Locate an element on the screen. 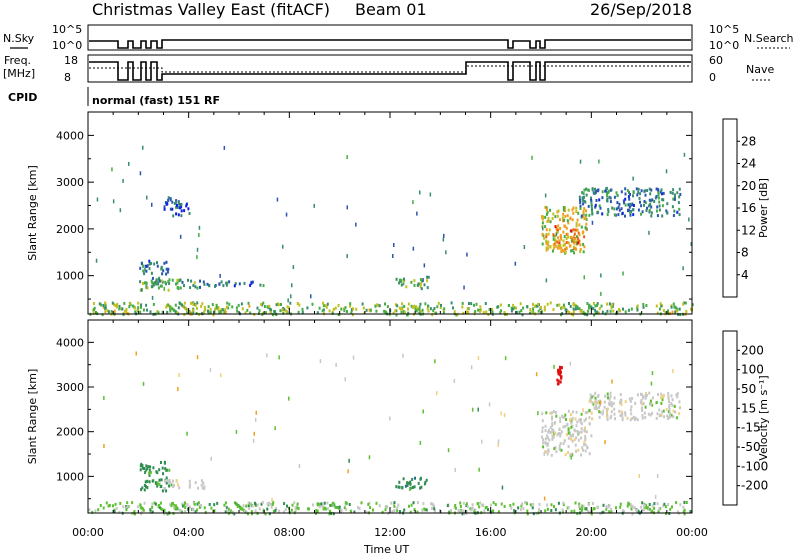 This screenshot has height=558, width=800. y-tick-label: 4000 is located at coordinates (70, 135).